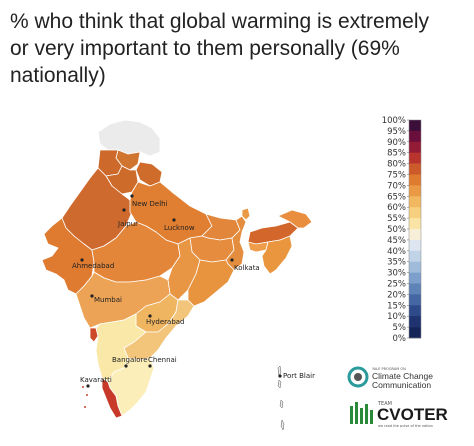 The height and width of the screenshot is (446, 474). Describe the element at coordinates (246, 214) in the screenshot. I see `region-sikkim` at that location.